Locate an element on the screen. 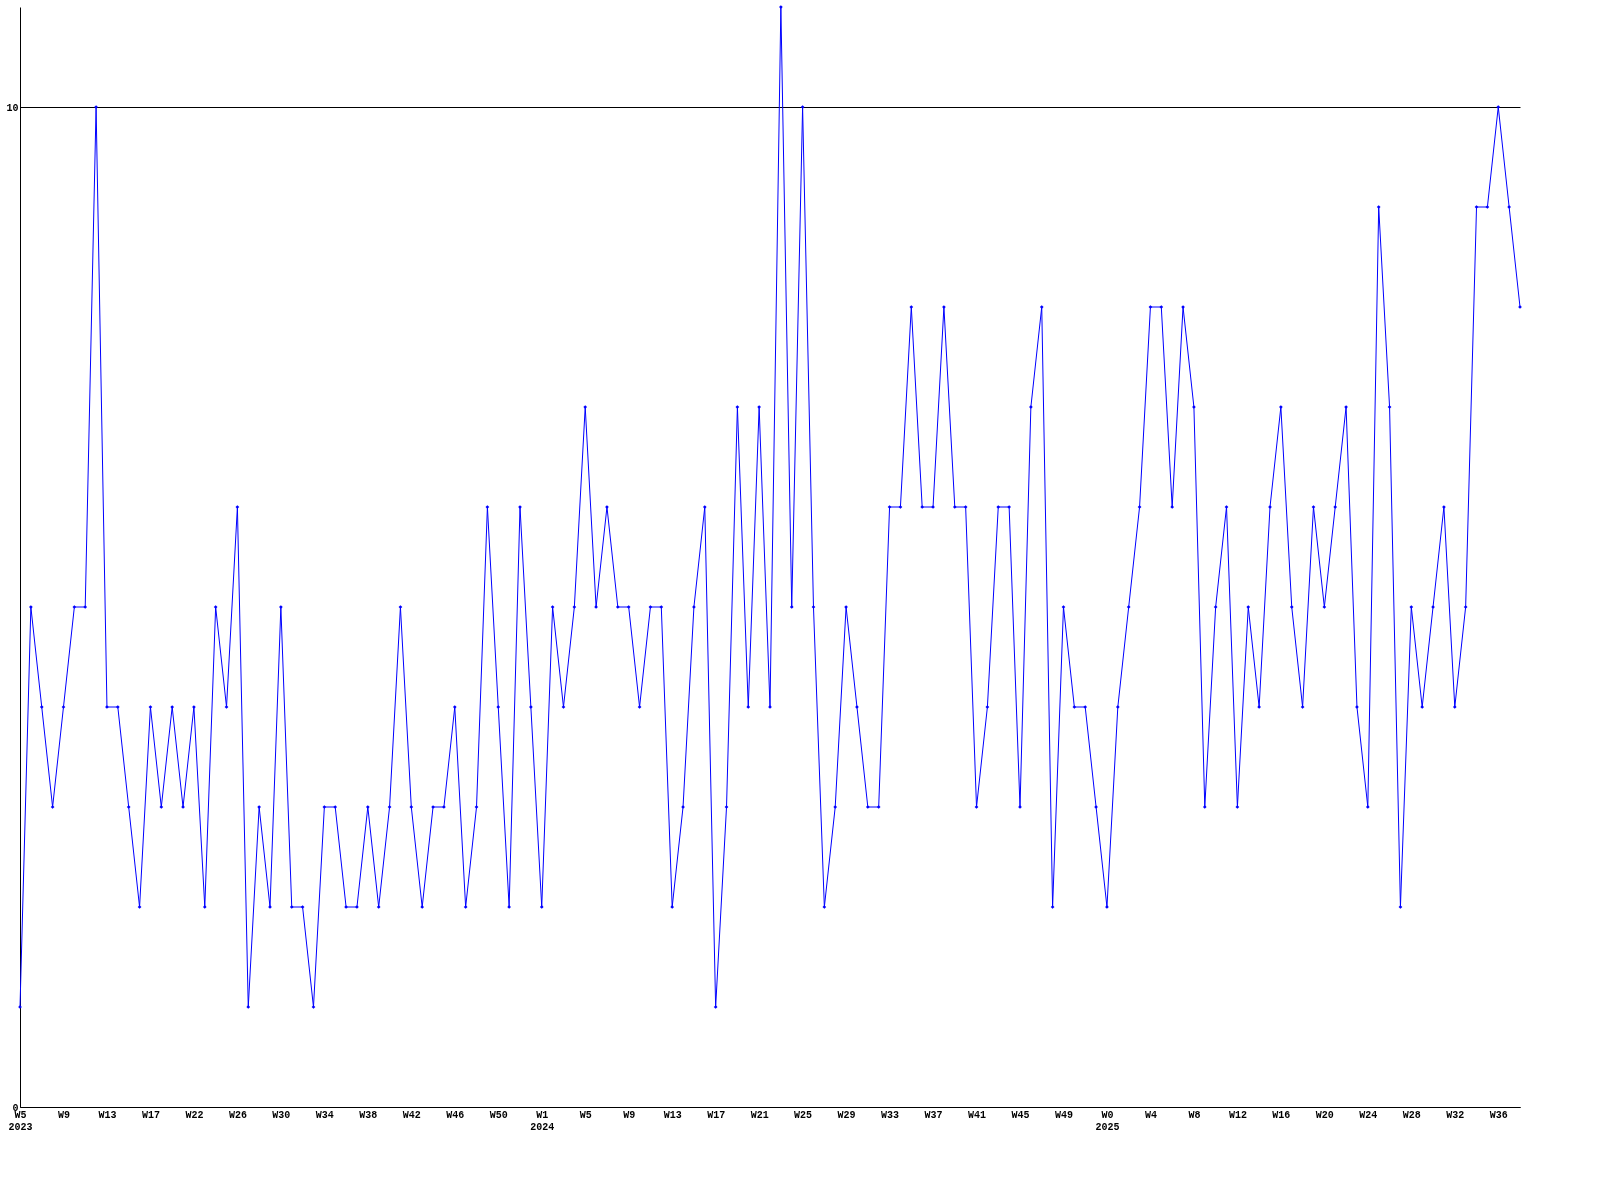  x-tick-label: W49 is located at coordinates (1063, 1115).